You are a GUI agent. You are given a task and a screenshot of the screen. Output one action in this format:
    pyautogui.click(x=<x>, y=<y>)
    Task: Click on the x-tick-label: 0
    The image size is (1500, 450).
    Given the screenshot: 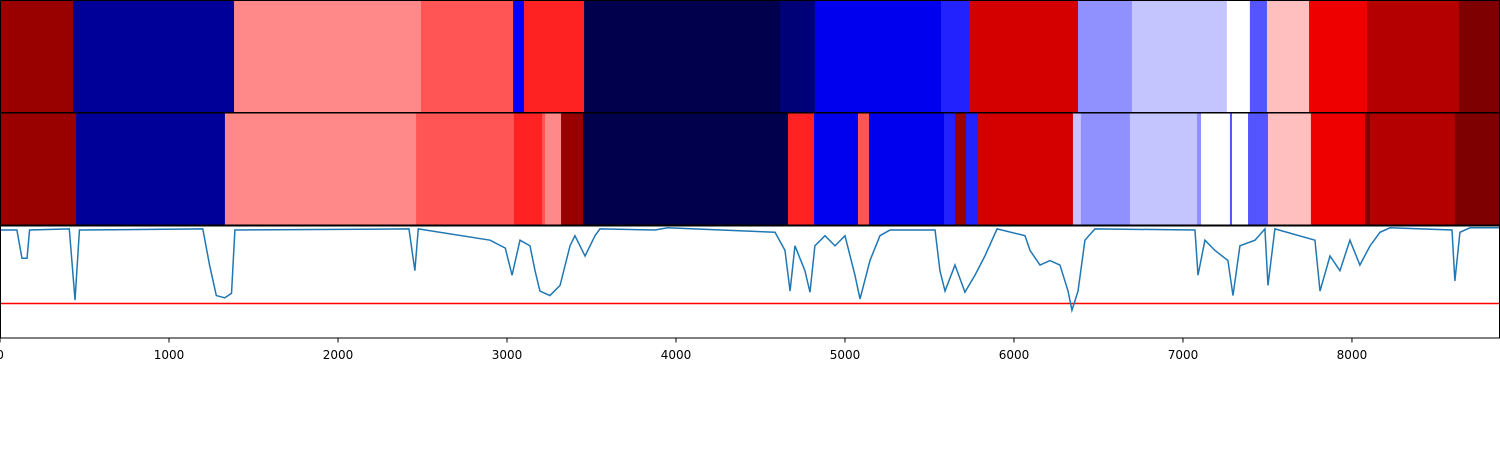 What is the action you would take?
    pyautogui.click(x=2, y=355)
    